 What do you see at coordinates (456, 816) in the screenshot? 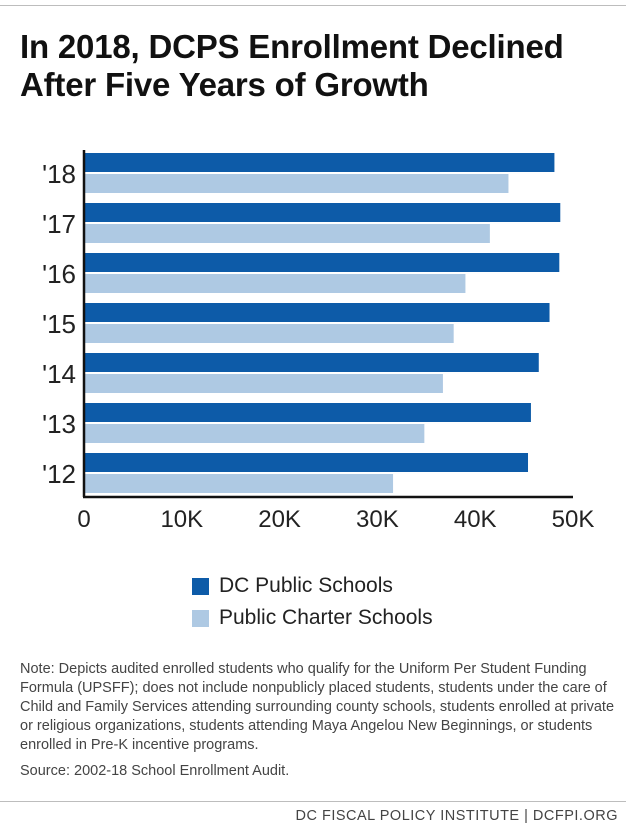
I see `footer-credit: DC FISCAL POLICY INSTITUTE | DCFPI.ORG` at bounding box center [456, 816].